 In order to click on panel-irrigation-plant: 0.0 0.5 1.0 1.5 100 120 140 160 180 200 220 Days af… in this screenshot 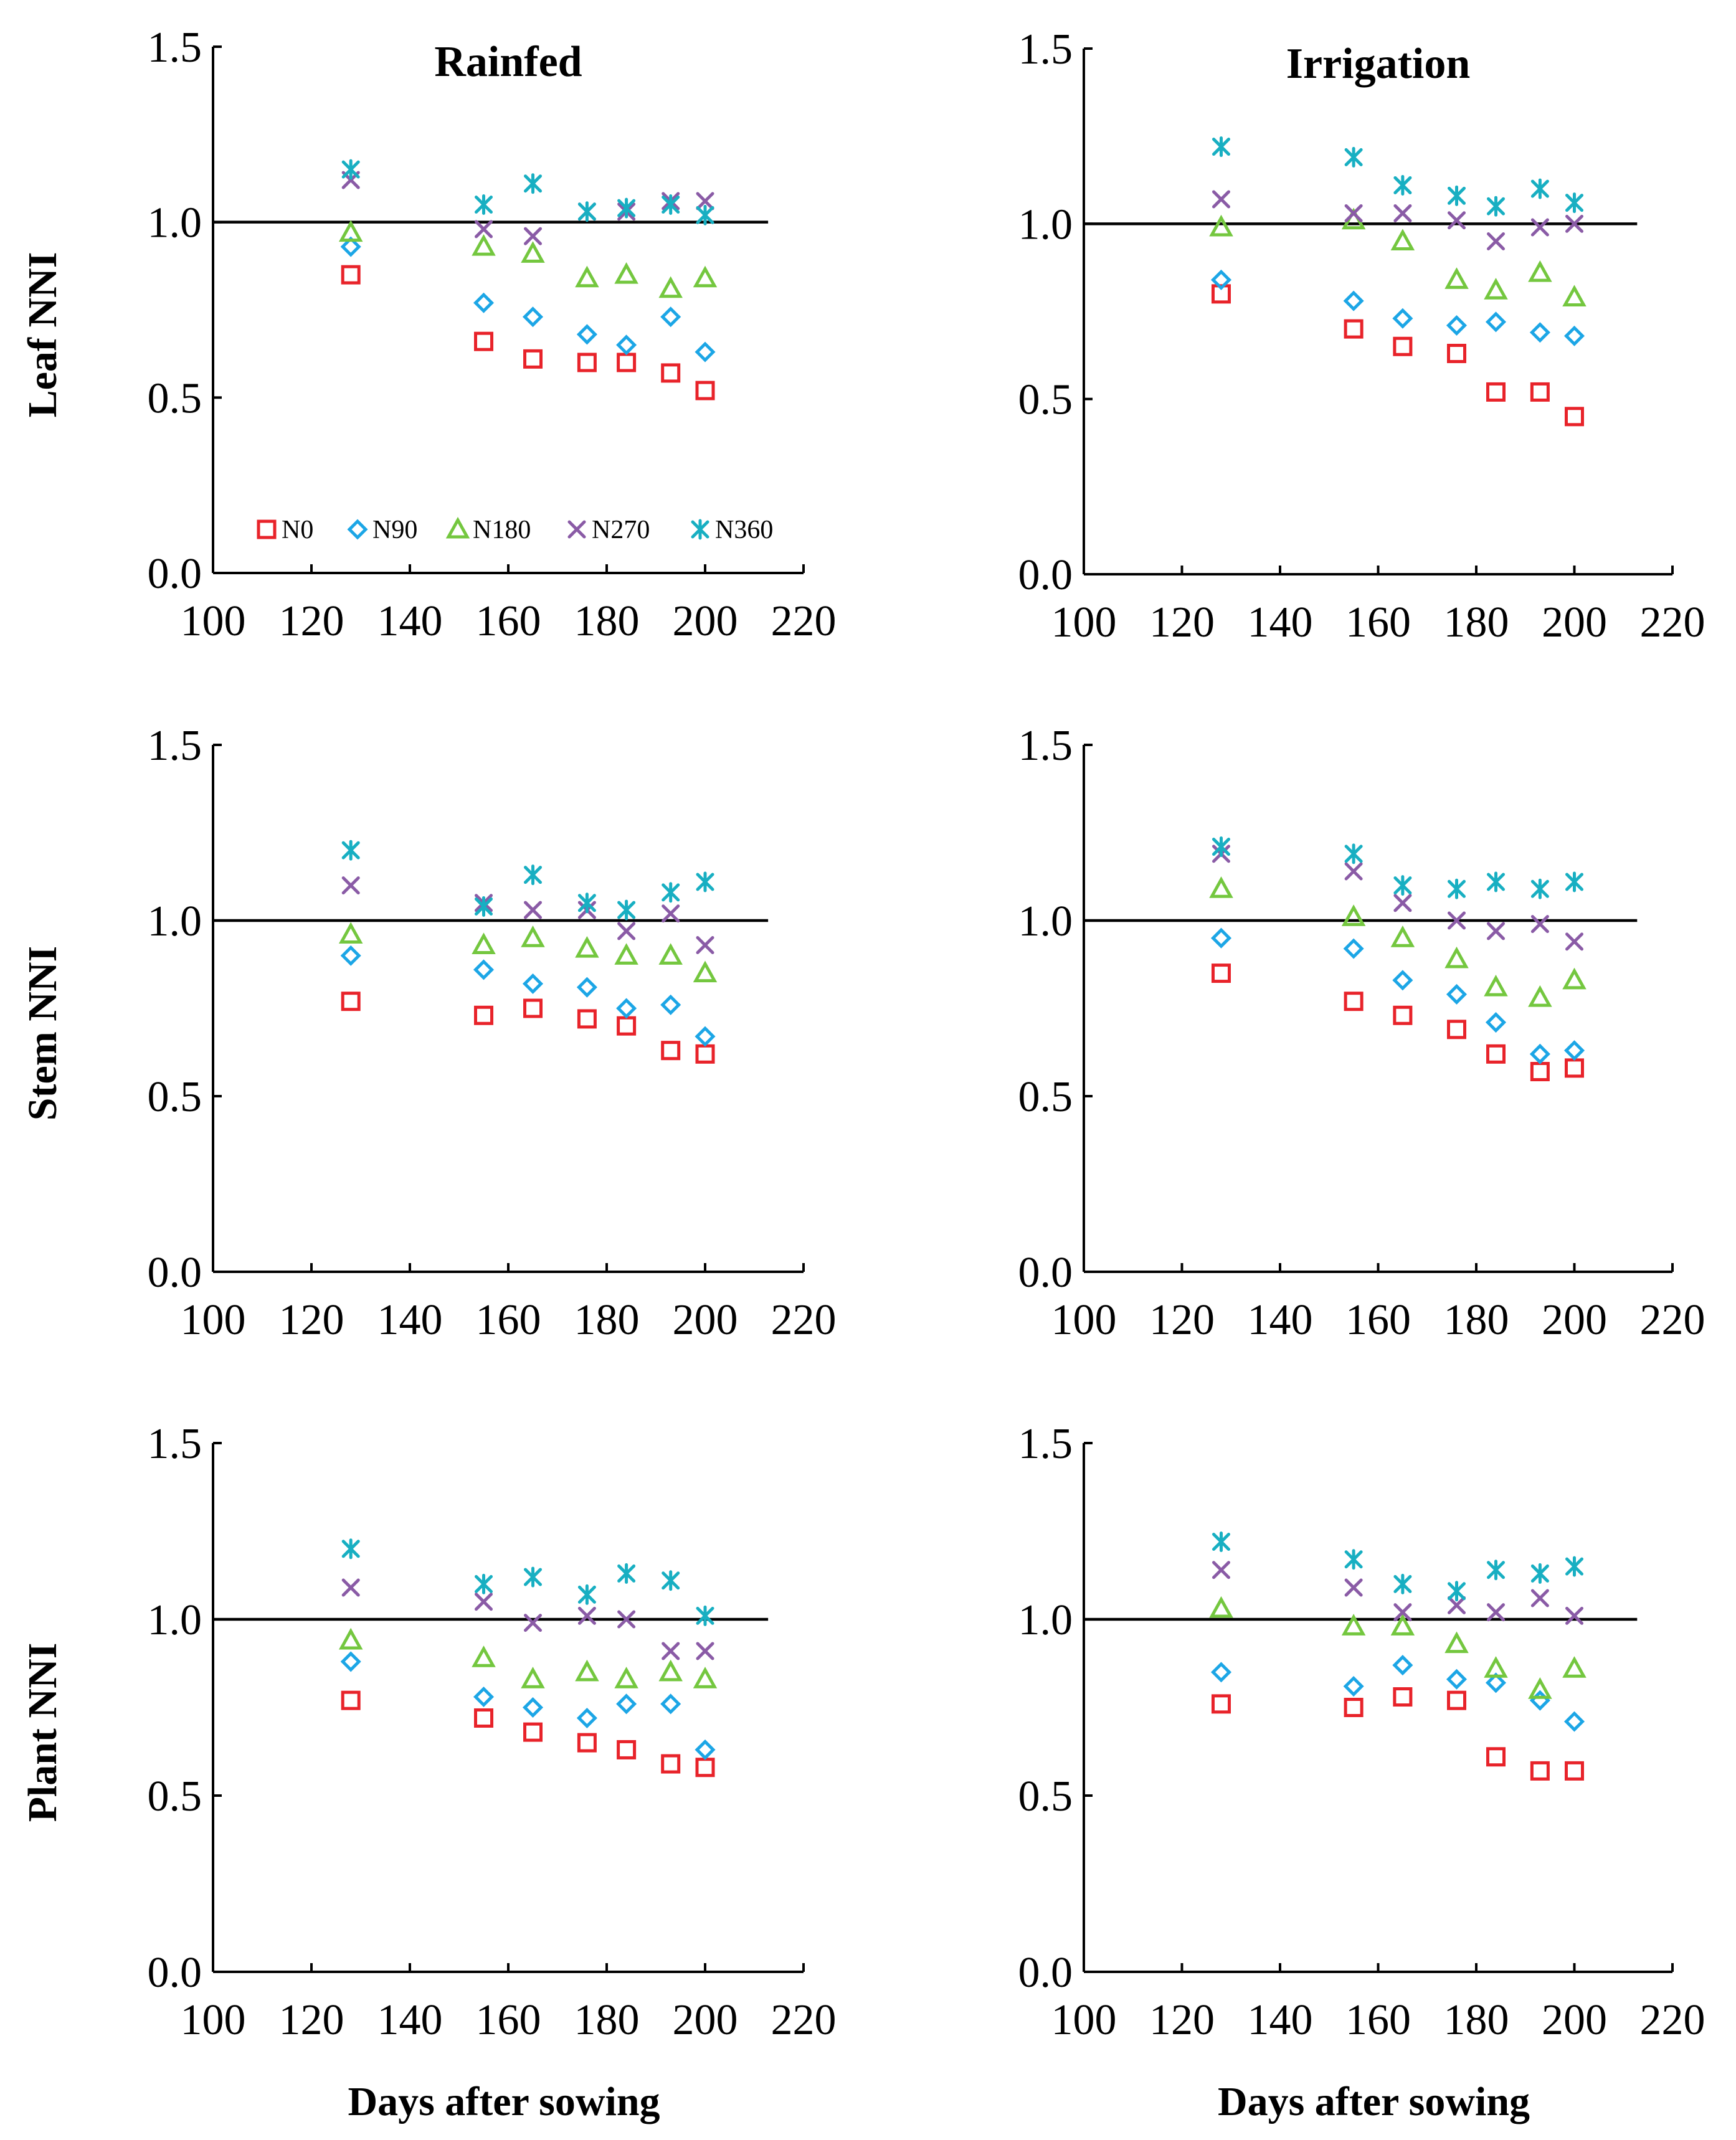, I will do `click(1361, 1772)`.